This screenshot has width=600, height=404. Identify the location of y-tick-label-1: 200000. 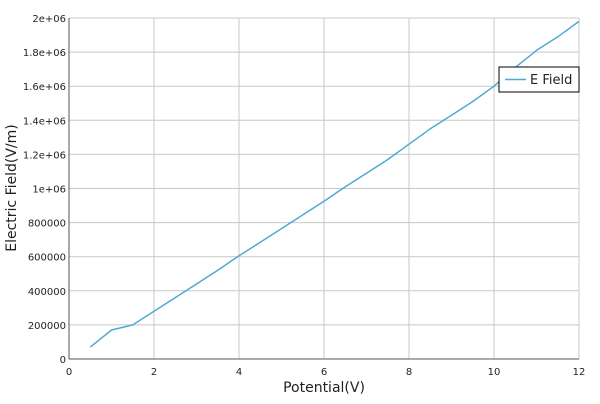
(47, 326).